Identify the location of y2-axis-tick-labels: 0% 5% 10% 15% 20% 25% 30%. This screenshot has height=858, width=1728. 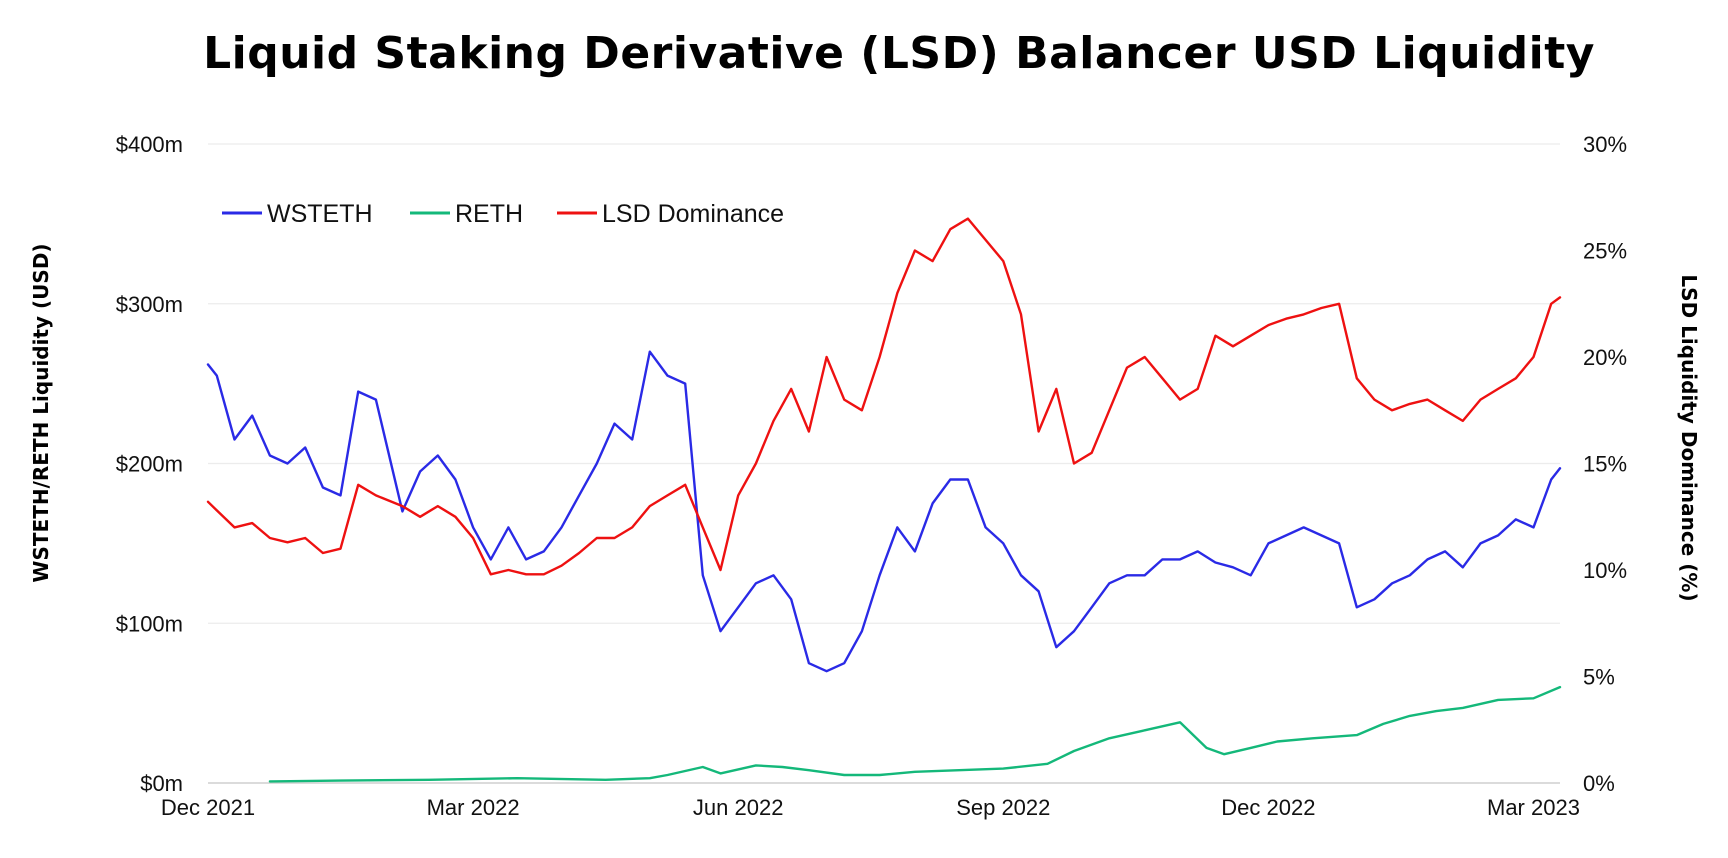
(1605, 464).